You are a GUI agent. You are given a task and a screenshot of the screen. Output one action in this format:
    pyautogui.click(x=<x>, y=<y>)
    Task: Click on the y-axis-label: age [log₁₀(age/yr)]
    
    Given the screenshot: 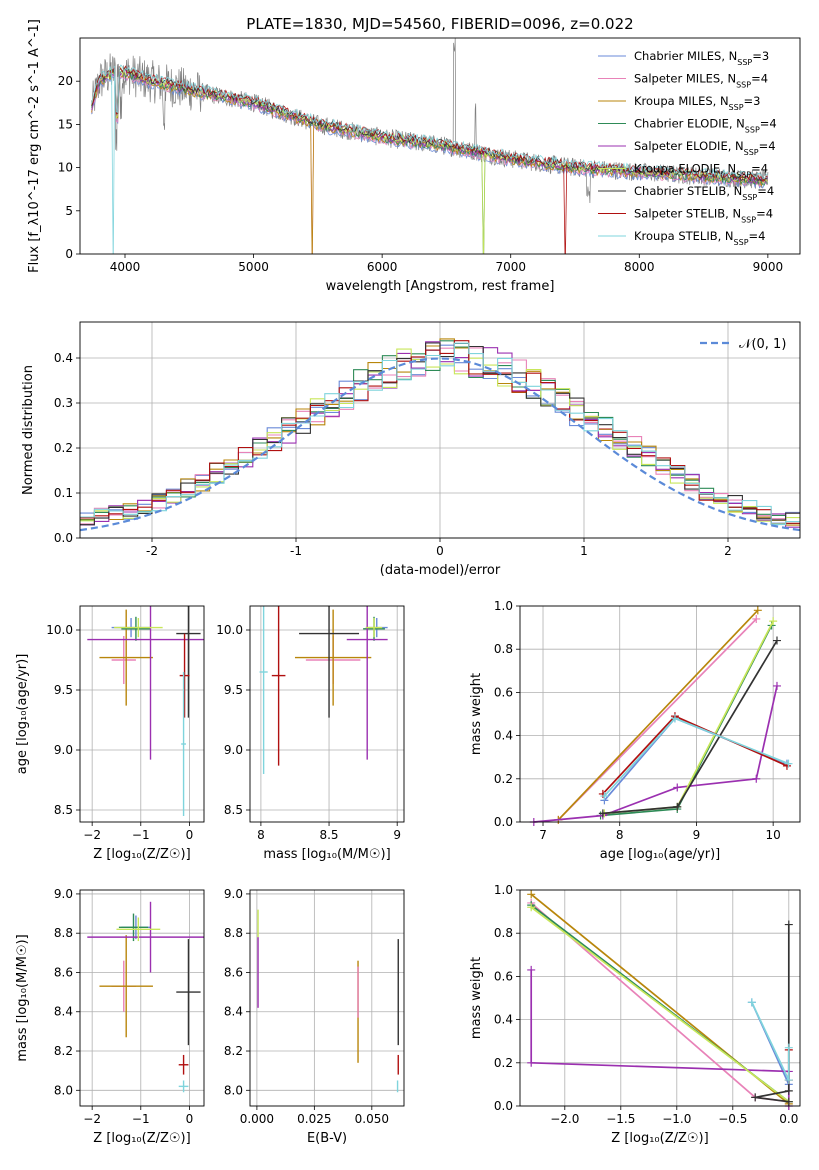 What is the action you would take?
    pyautogui.click(x=22, y=714)
    